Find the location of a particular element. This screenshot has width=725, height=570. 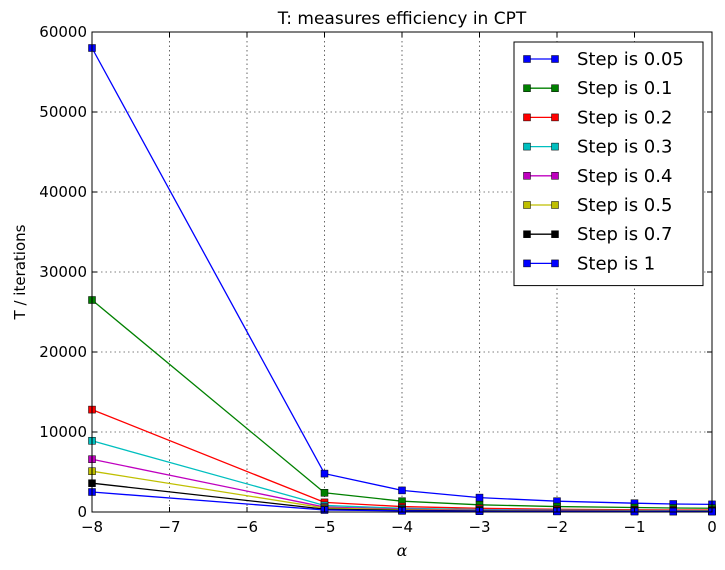

legend-label: Step is 0.7 is located at coordinates (624, 234).